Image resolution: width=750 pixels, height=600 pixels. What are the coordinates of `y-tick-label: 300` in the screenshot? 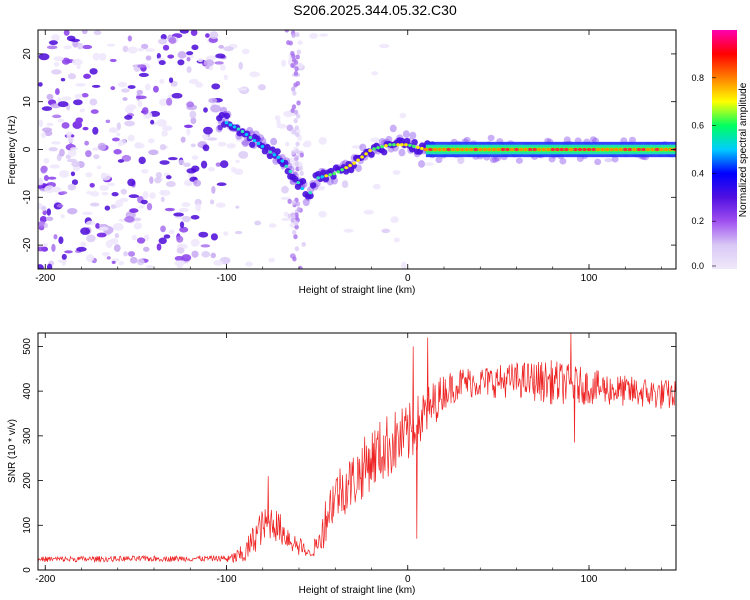 It's located at (27, 435).